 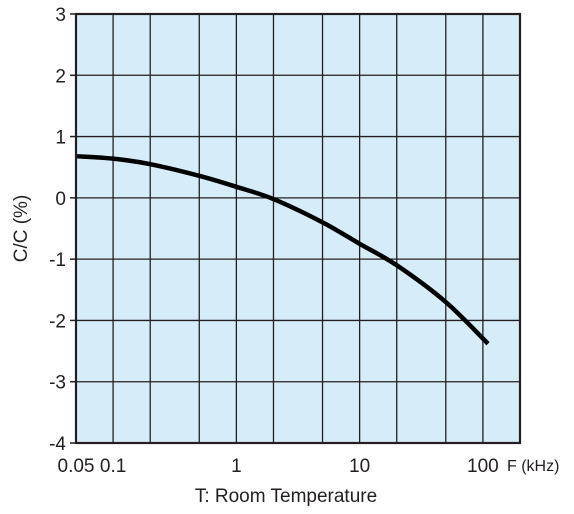 What do you see at coordinates (278, 466) in the screenshot?
I see `x-tick-labels: 0.05 0.1 1 10 100` at bounding box center [278, 466].